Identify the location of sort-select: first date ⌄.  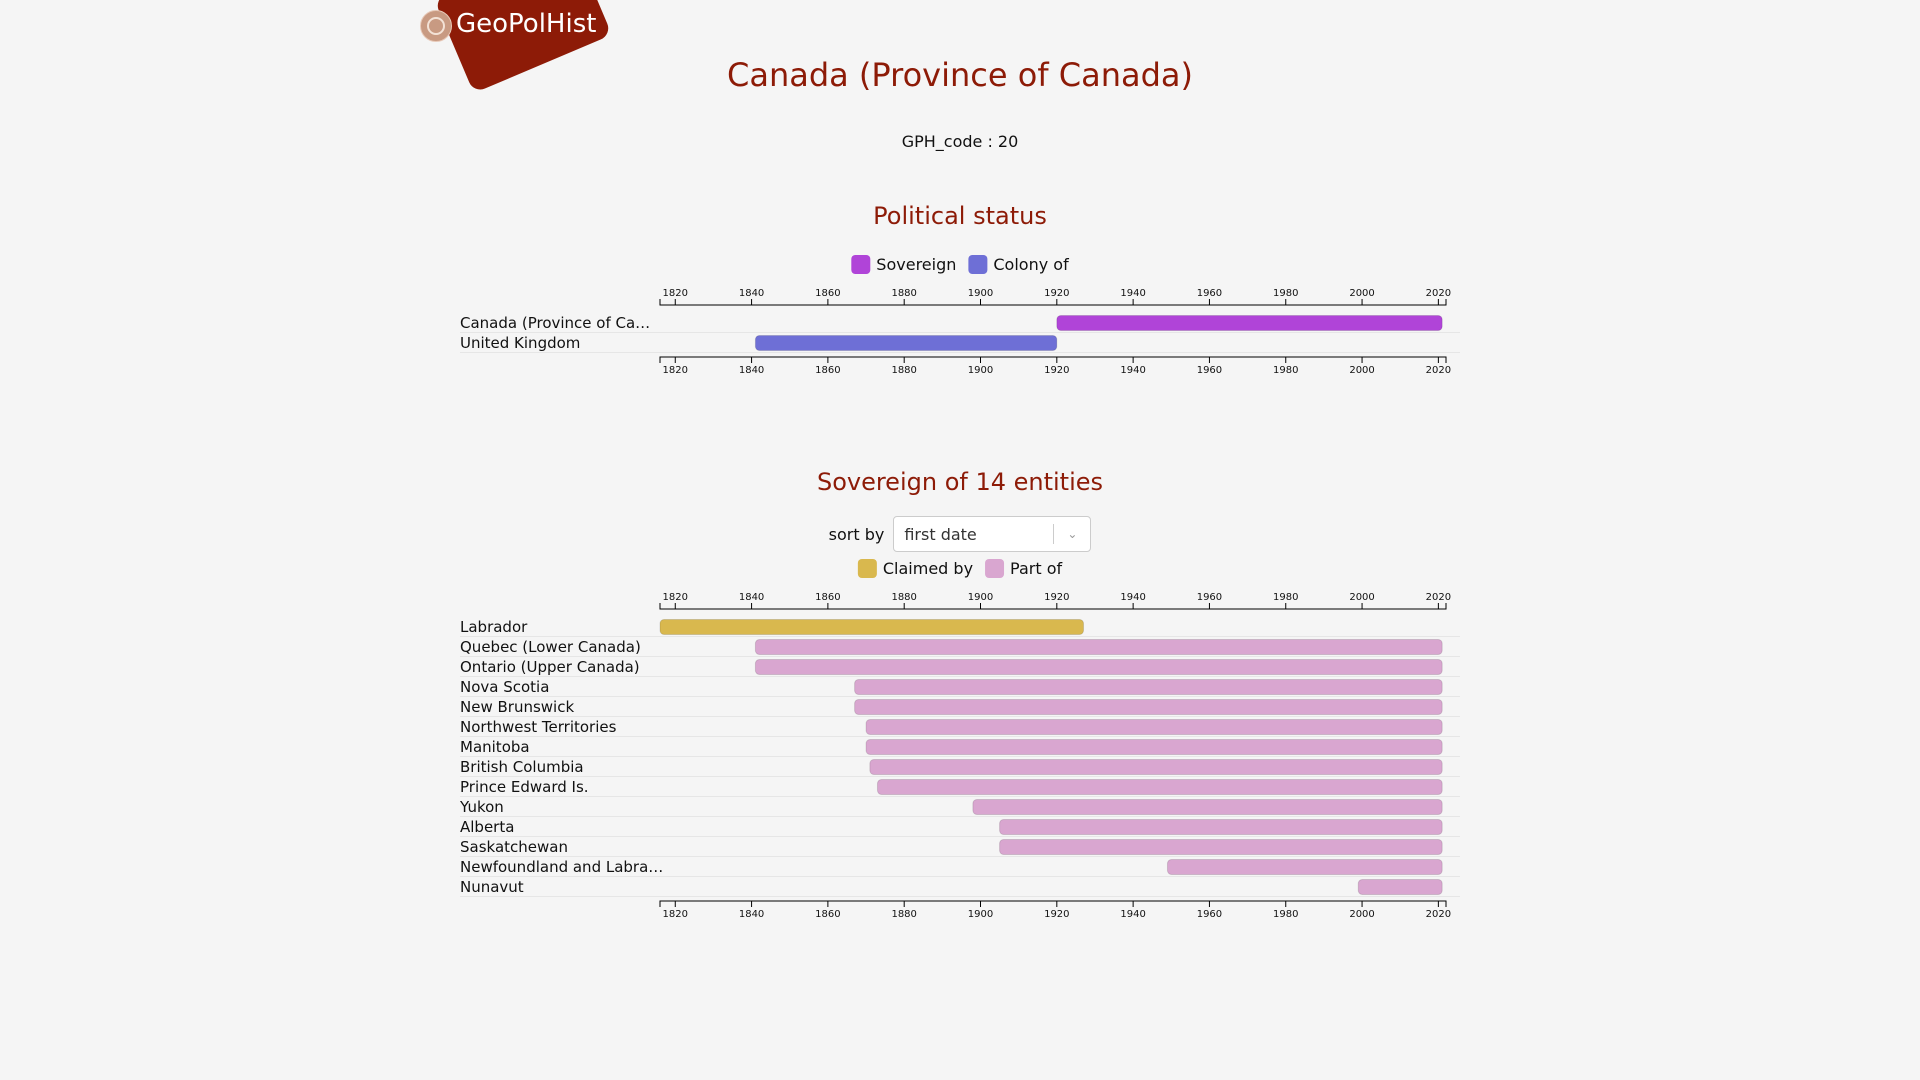
(992, 534).